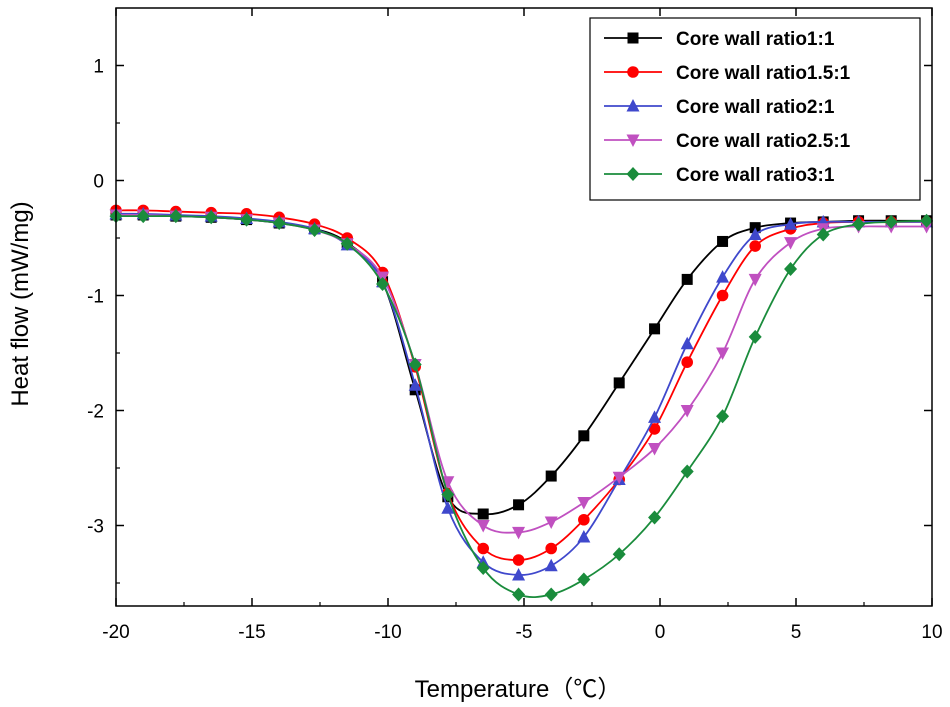  What do you see at coordinates (115, 632) in the screenshot?
I see `x-tick-label: -20` at bounding box center [115, 632].